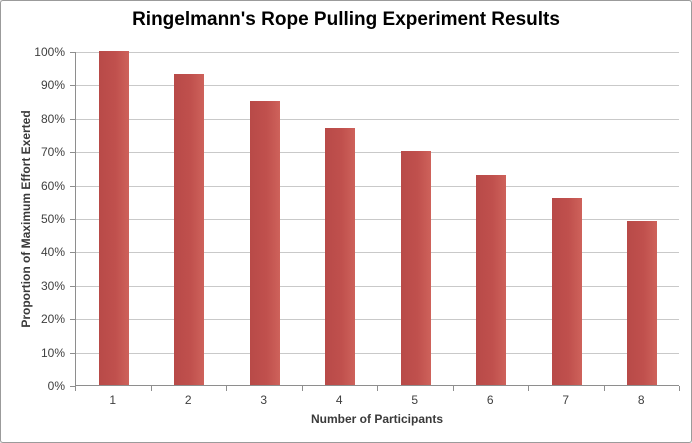 Image resolution: width=692 pixels, height=443 pixels. I want to click on y-tick-label: 50%, so click(52, 219).